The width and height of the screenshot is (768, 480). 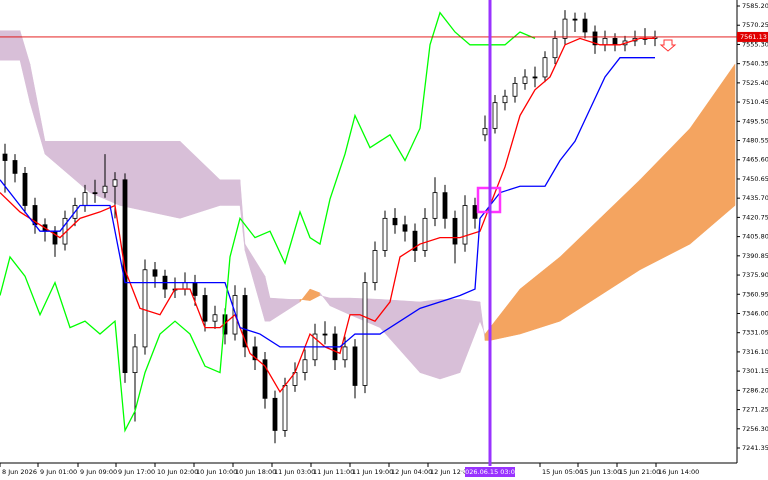 I want to click on y-tick-label: 7540.35, so click(x=755, y=64).